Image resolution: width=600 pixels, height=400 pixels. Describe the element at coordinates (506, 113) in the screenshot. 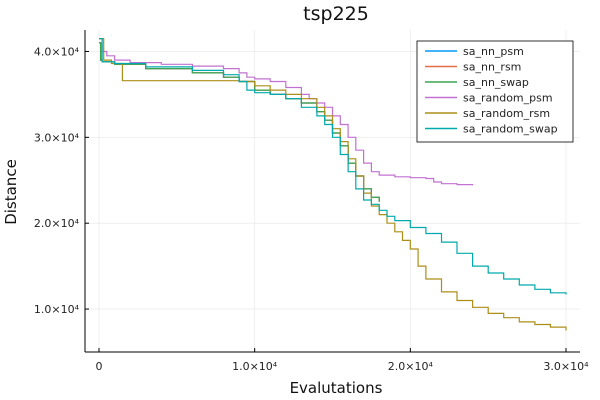

I see `legend-label-sa_random_rsm: sa_random_rsm` at that location.